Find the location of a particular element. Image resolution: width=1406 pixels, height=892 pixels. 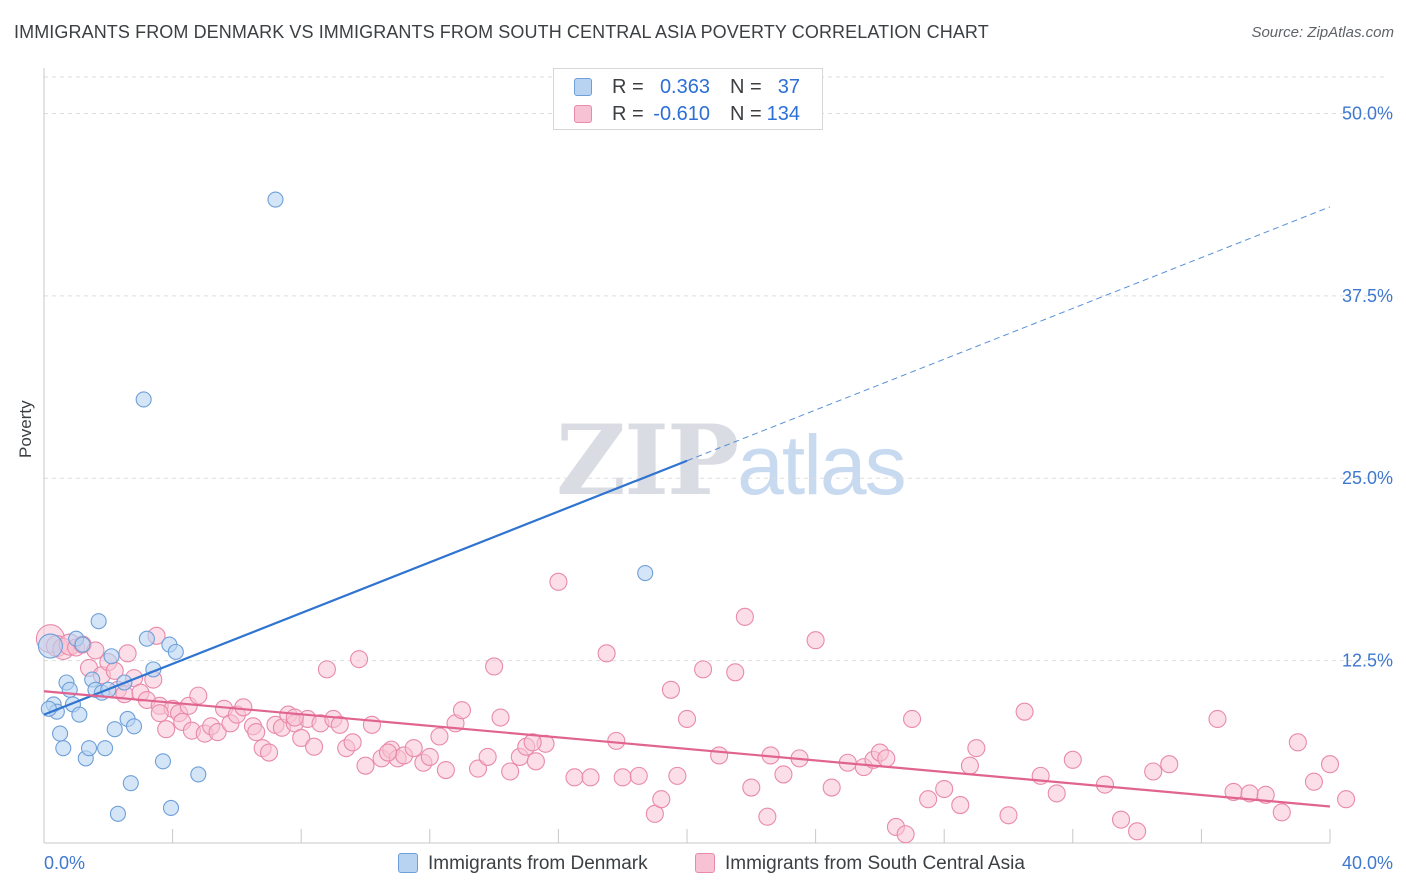

source-label: Source: ZipAtlas.com is located at coordinates (1322, 32).